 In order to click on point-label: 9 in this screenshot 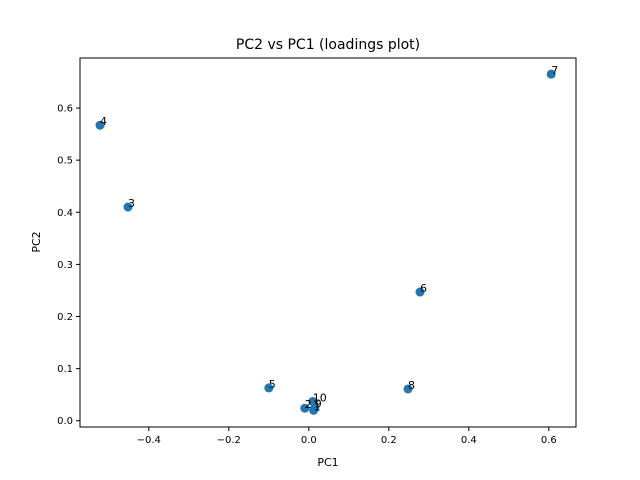, I will do `click(318, 404)`.